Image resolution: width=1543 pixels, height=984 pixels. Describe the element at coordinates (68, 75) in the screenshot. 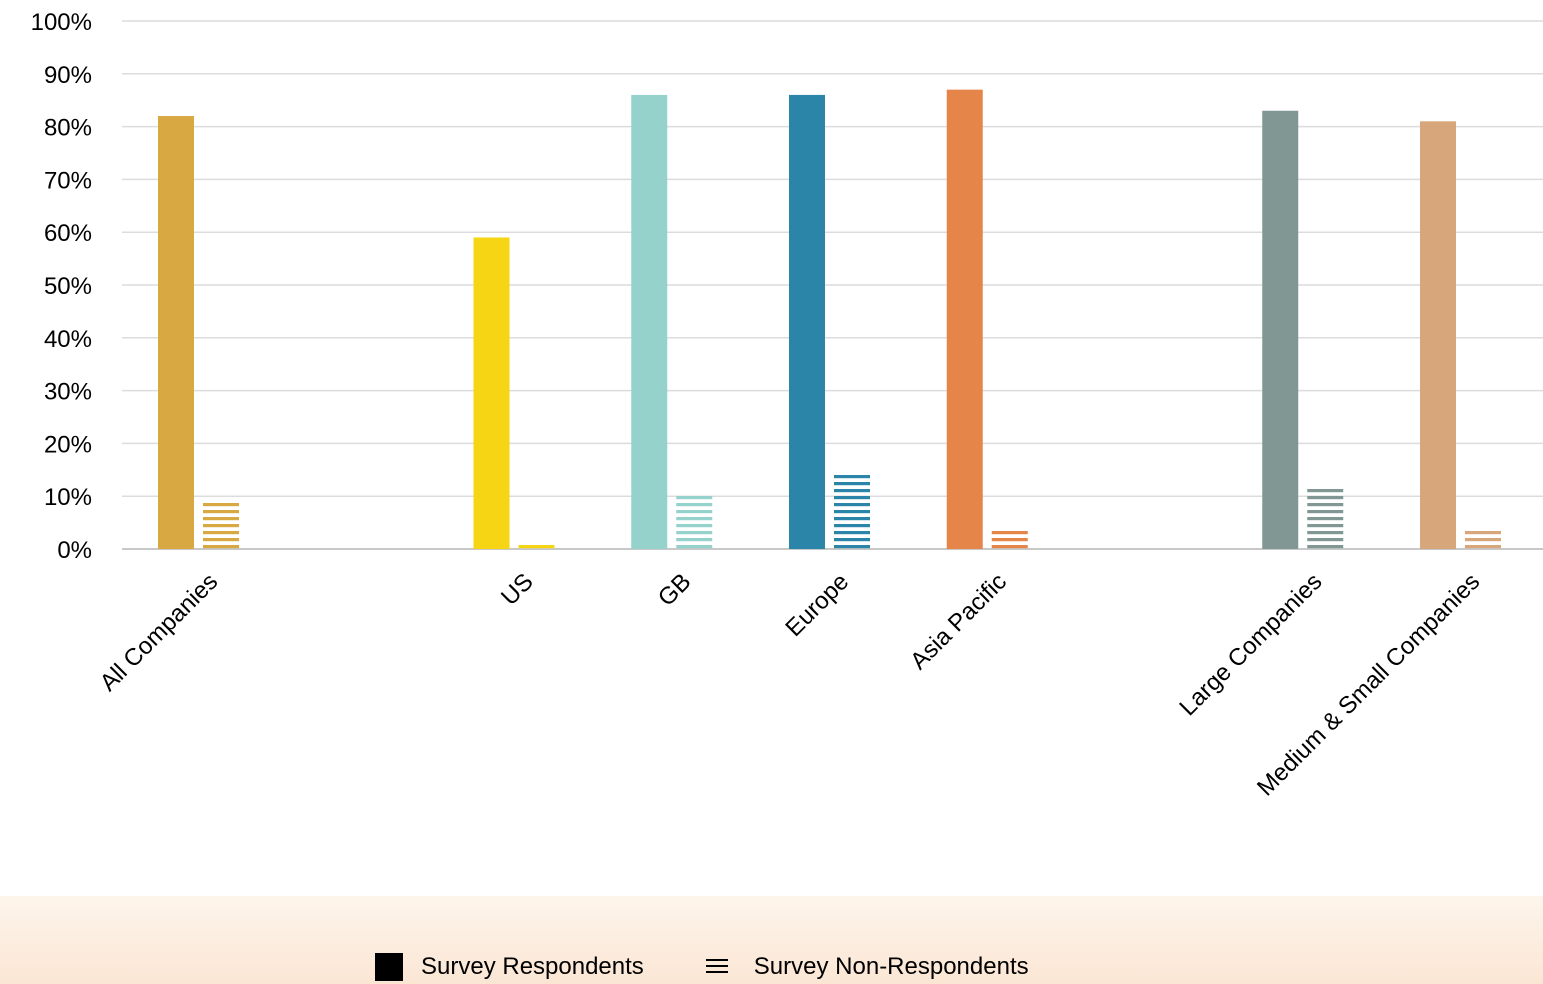

I see `y-tick-label: 90%` at that location.